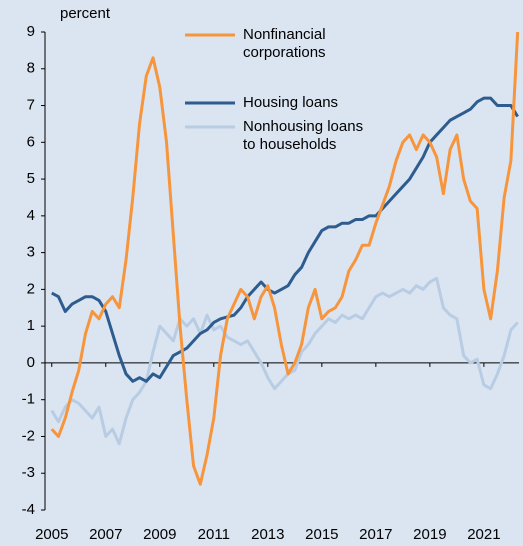  I want to click on y-tick-label: -1, so click(28, 399).